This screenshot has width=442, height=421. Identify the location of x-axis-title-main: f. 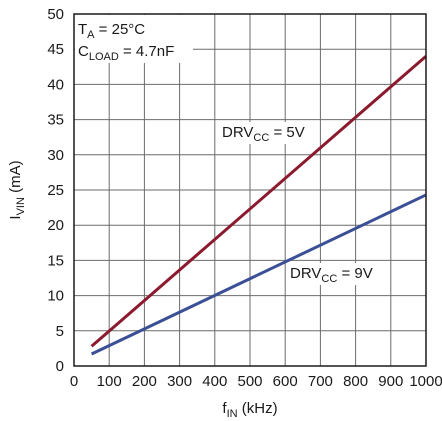
(224, 408).